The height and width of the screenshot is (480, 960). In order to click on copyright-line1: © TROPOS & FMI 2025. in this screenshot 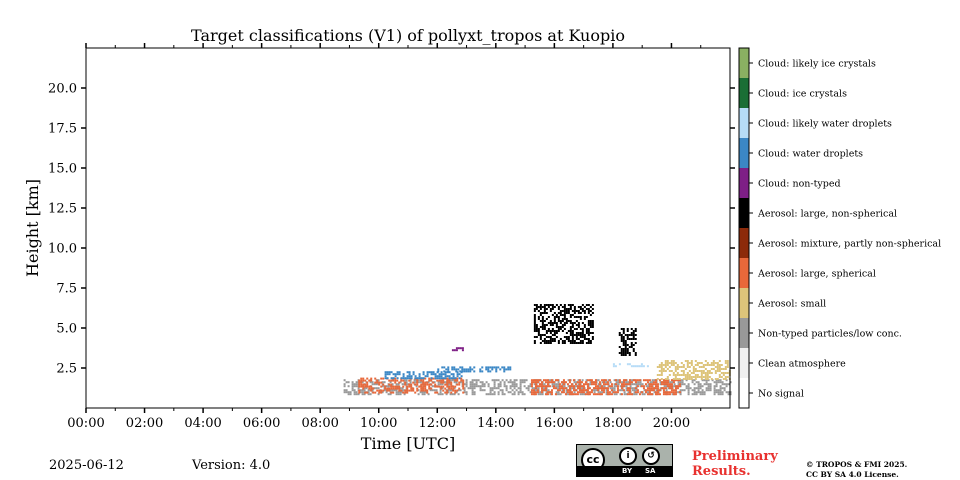, I will do `click(857, 464)`.